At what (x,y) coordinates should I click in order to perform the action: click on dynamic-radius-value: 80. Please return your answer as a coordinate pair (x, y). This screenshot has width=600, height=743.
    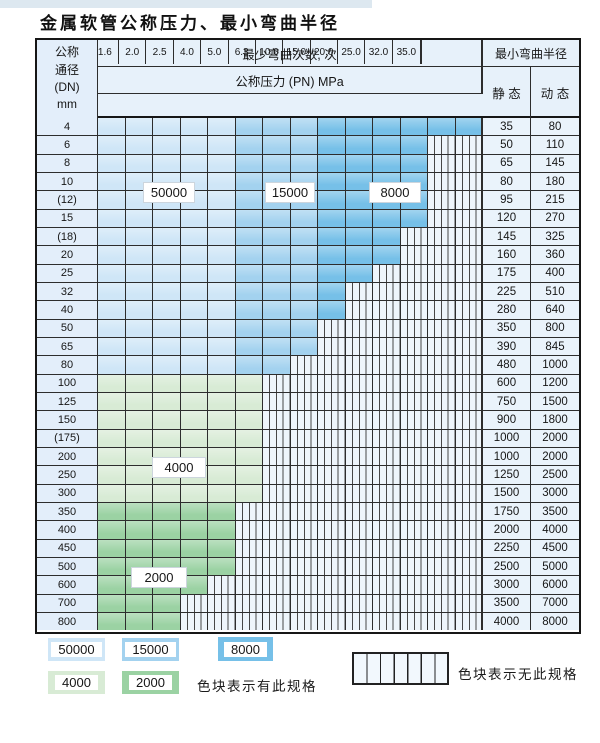
    Looking at the image, I should click on (555, 127).